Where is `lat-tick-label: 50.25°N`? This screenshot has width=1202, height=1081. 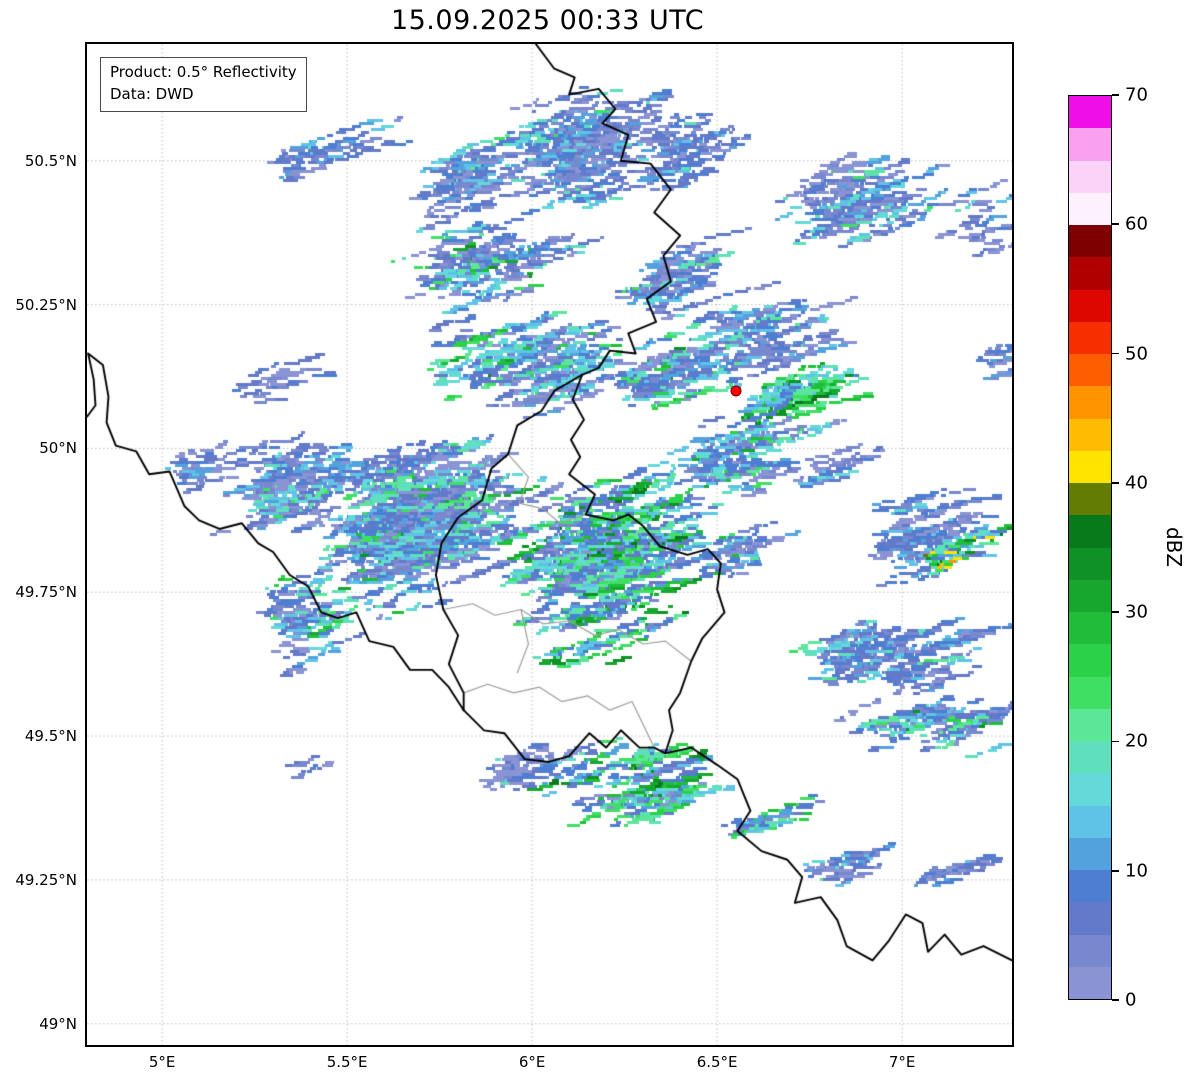
lat-tick-label: 50.25°N is located at coordinates (46, 304).